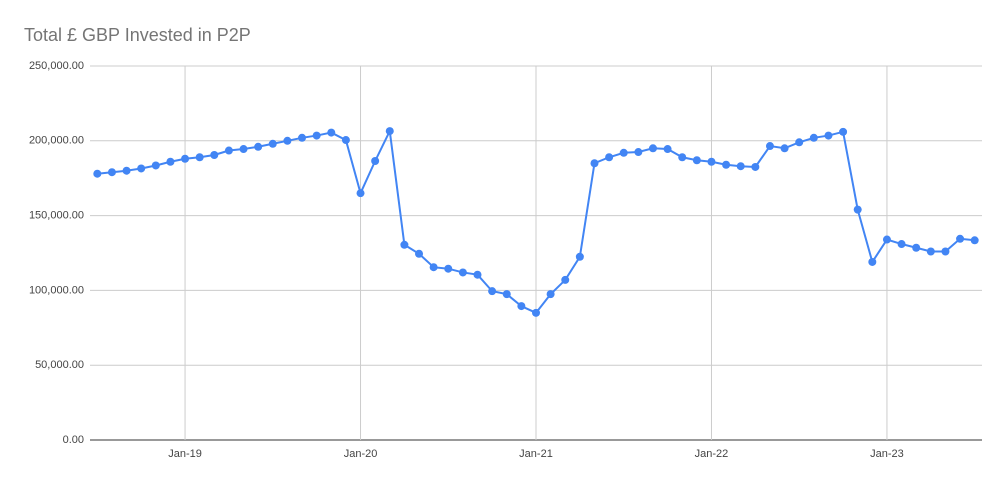 This screenshot has height=483, width=1008. Describe the element at coordinates (56, 290) in the screenshot. I see `y-tick-label: 100,000.00` at that location.